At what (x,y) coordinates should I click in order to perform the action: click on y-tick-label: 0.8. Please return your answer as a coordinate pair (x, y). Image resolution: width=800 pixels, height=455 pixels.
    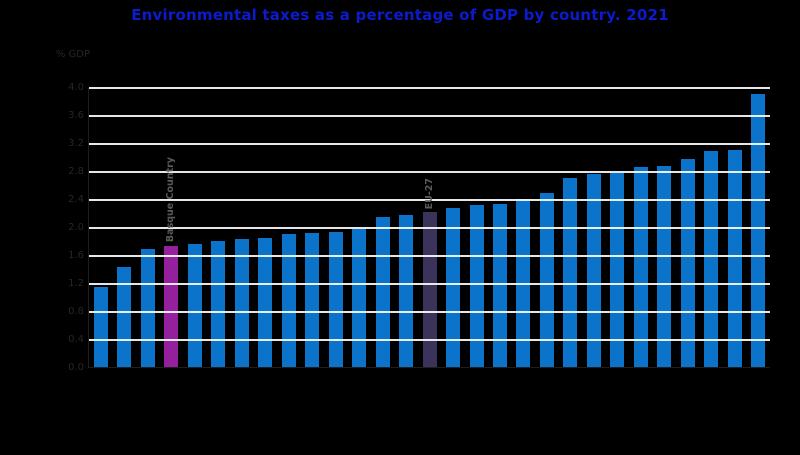
    Looking at the image, I should click on (76, 311).